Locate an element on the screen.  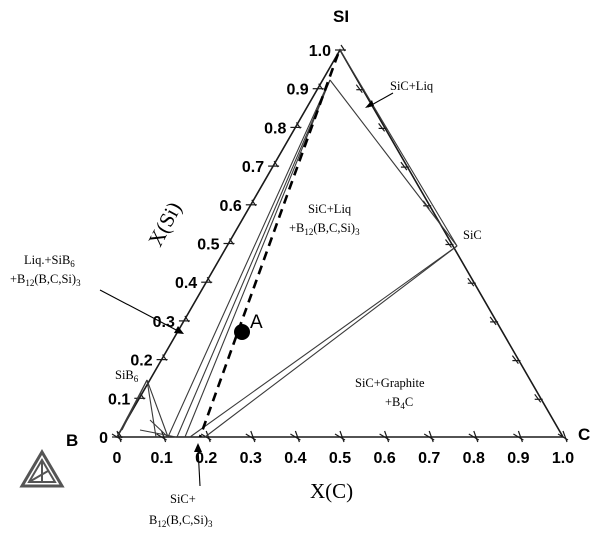
liquidus-line-sic is located at coordinates (398, 148).